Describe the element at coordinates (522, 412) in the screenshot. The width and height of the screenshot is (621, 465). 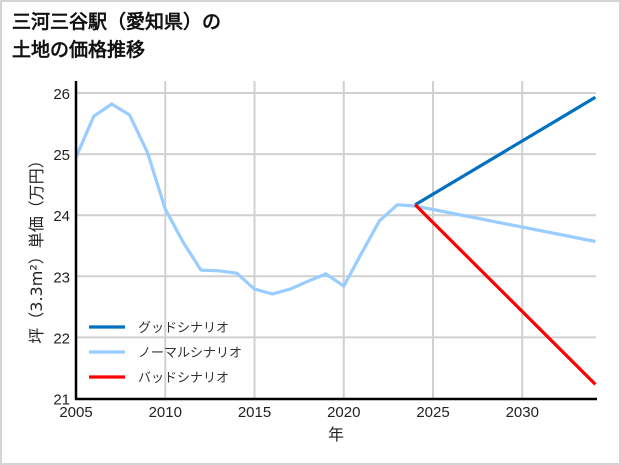
I see `x-tick-label: 2030` at that location.